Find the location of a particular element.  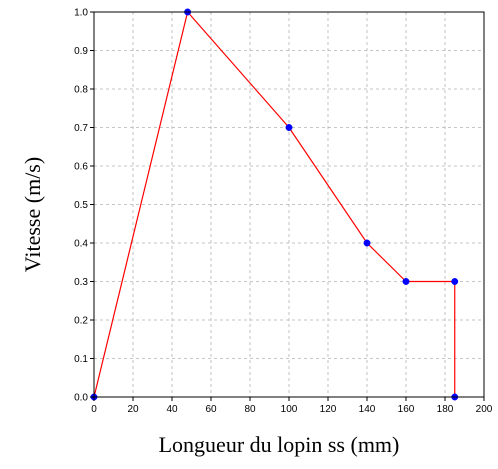

y-tick-label: 0.2 is located at coordinates (81, 321).